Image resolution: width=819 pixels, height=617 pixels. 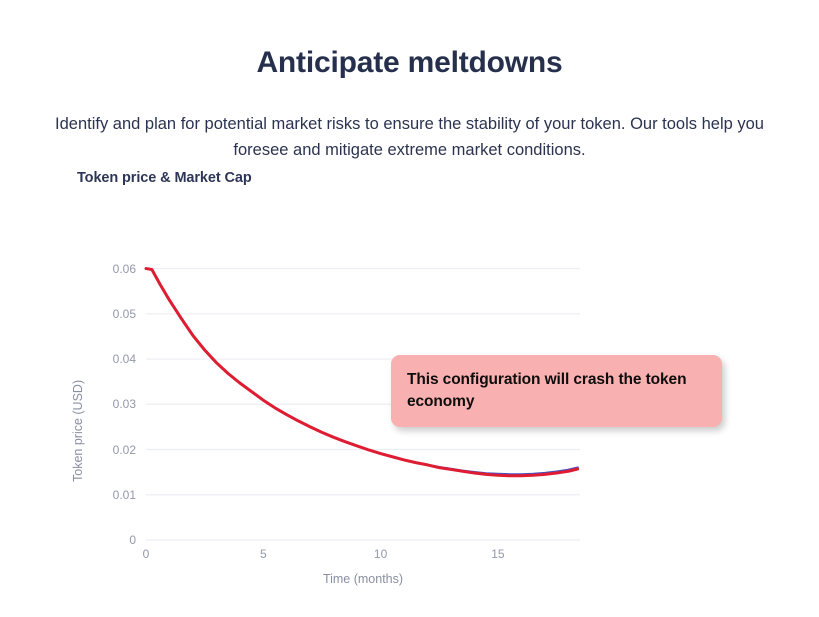 What do you see at coordinates (263, 554) in the screenshot?
I see `x-tick-label: 5` at bounding box center [263, 554].